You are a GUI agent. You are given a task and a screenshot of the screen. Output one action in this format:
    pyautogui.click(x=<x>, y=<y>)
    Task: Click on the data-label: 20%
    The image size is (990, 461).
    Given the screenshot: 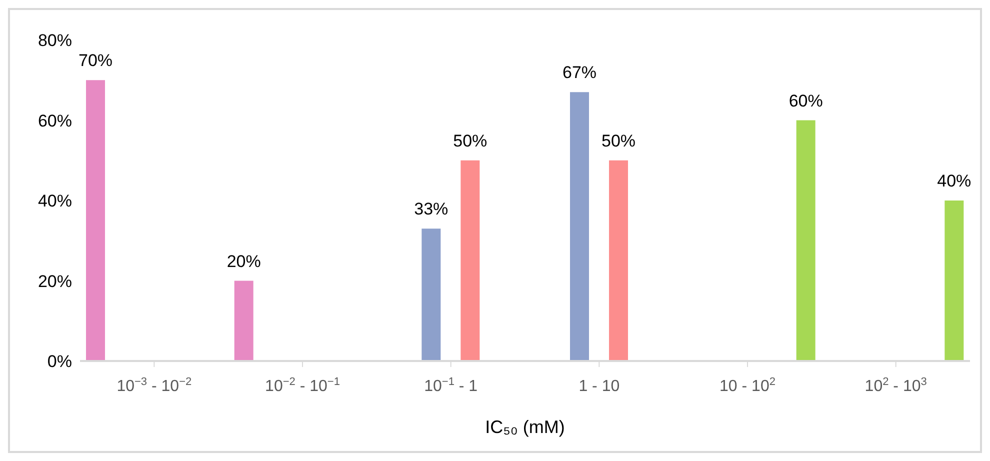 What is the action you would take?
    pyautogui.click(x=243, y=261)
    